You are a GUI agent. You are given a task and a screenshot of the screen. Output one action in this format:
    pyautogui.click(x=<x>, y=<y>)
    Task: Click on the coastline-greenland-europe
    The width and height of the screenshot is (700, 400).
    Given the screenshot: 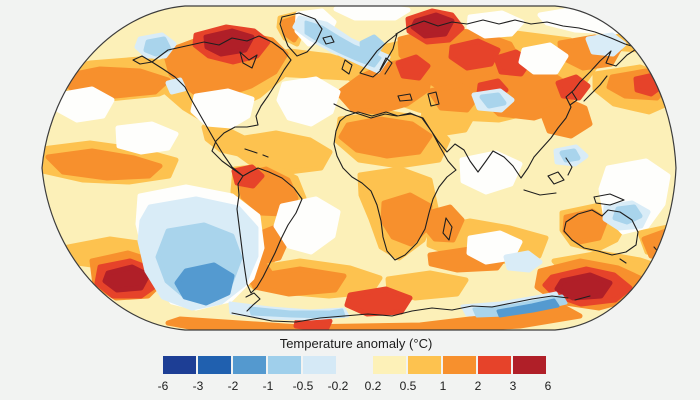 What is the action you would take?
    pyautogui.click(x=338, y=45)
    